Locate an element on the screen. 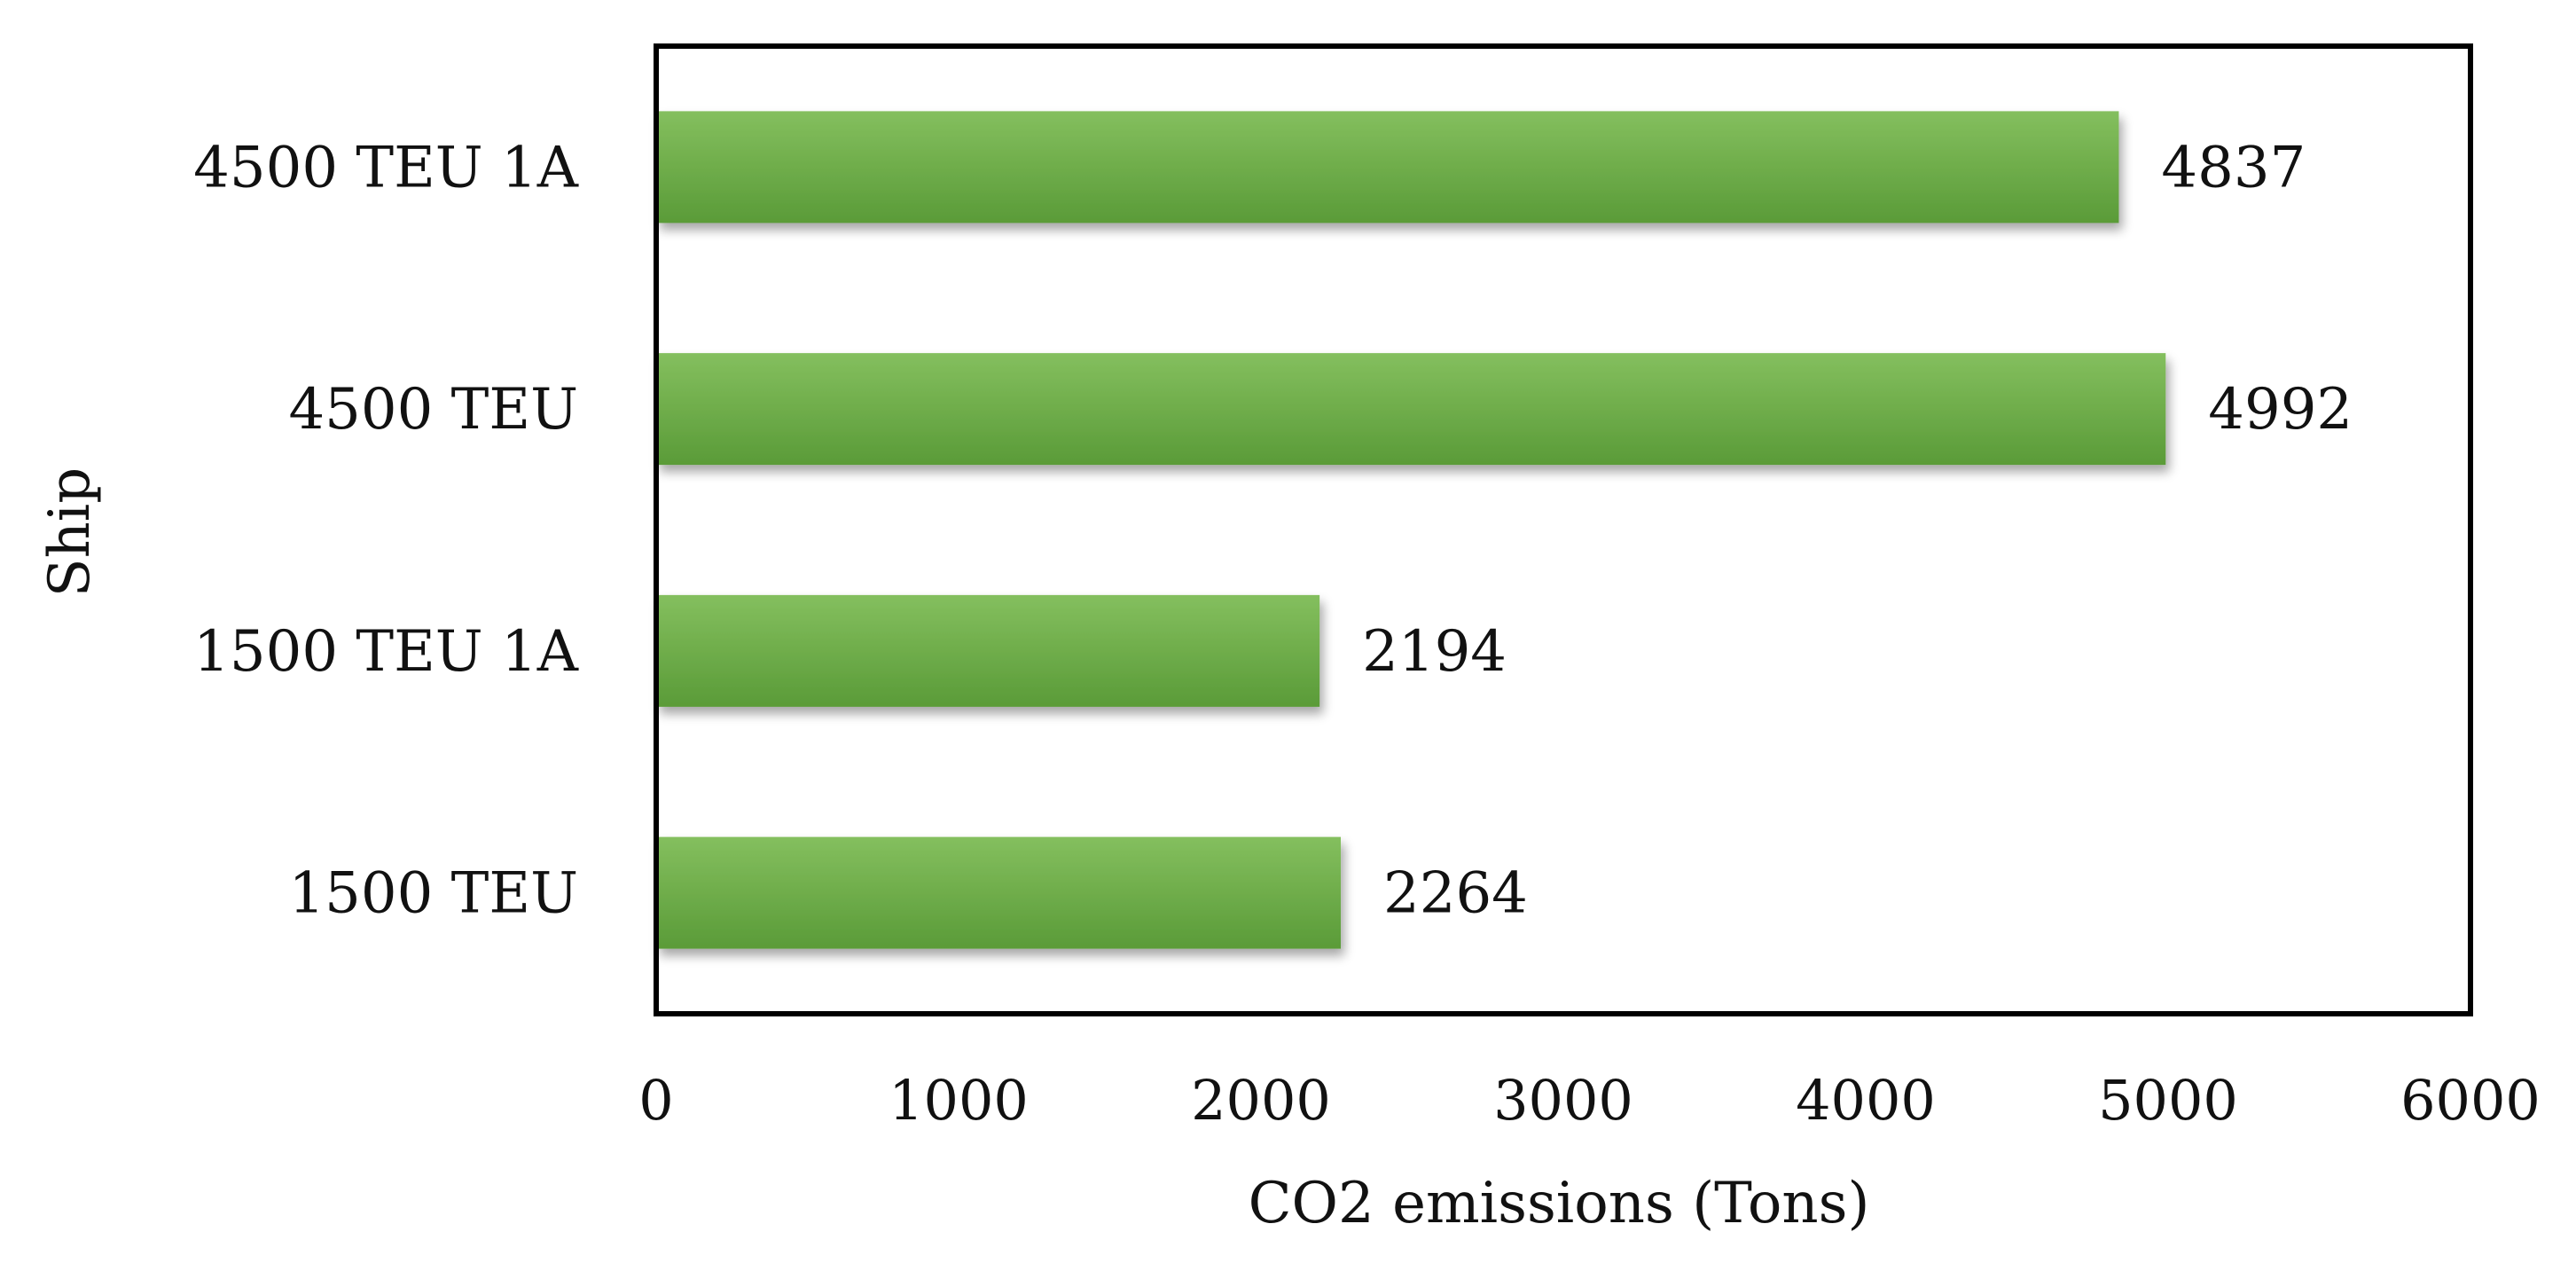  category-labels-layer: 4500 TEU 1A 4500 TEU 1500 TEU 1A 1500 TEU is located at coordinates (386, 530).